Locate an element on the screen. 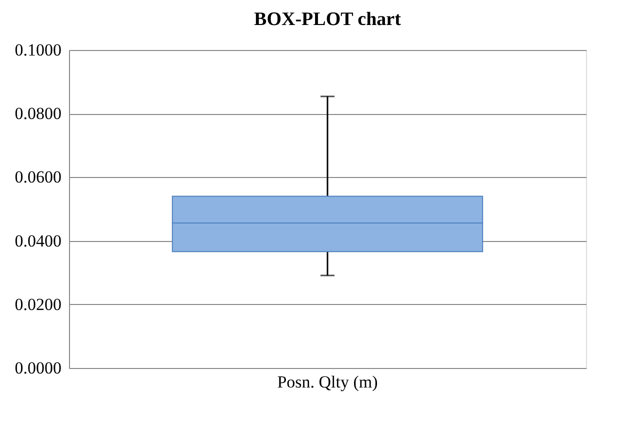 The width and height of the screenshot is (617, 446). y-tick-label: 0.0600 is located at coordinates (38, 177).